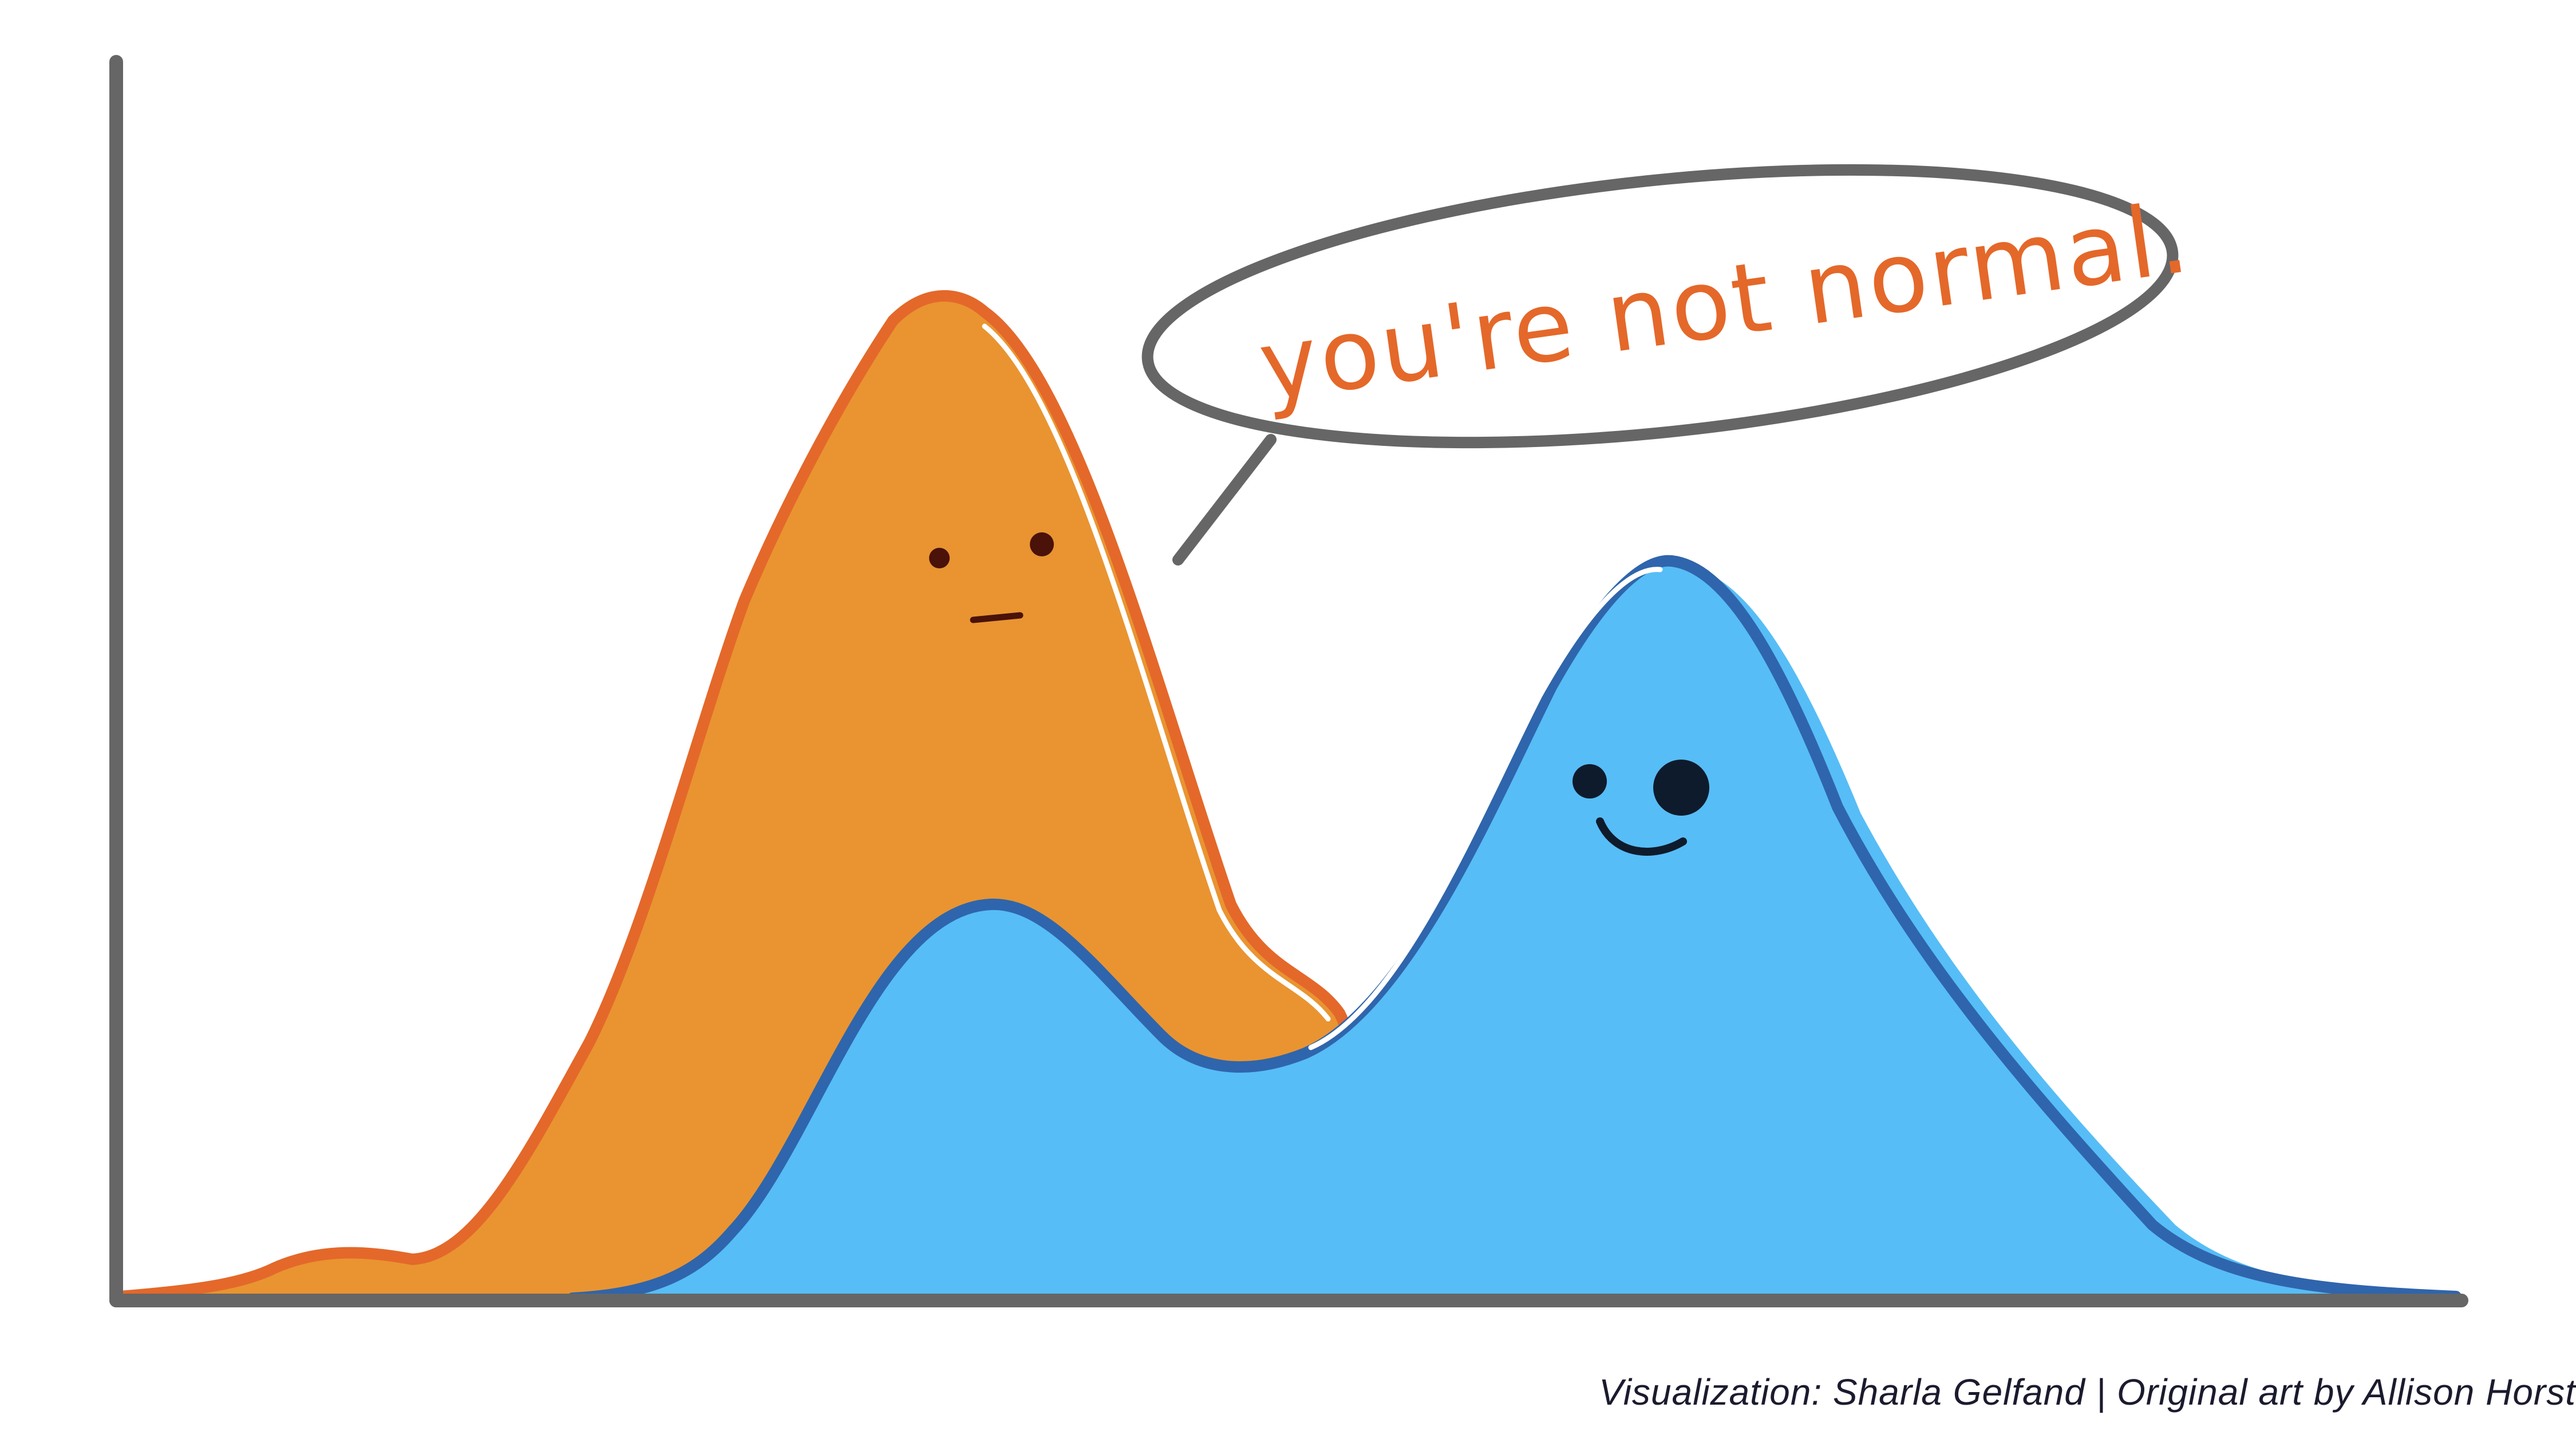 The height and width of the screenshot is (1431, 2576). Describe the element at coordinates (1660, 306) in the screenshot. I see `speech-bubble-outline` at that location.